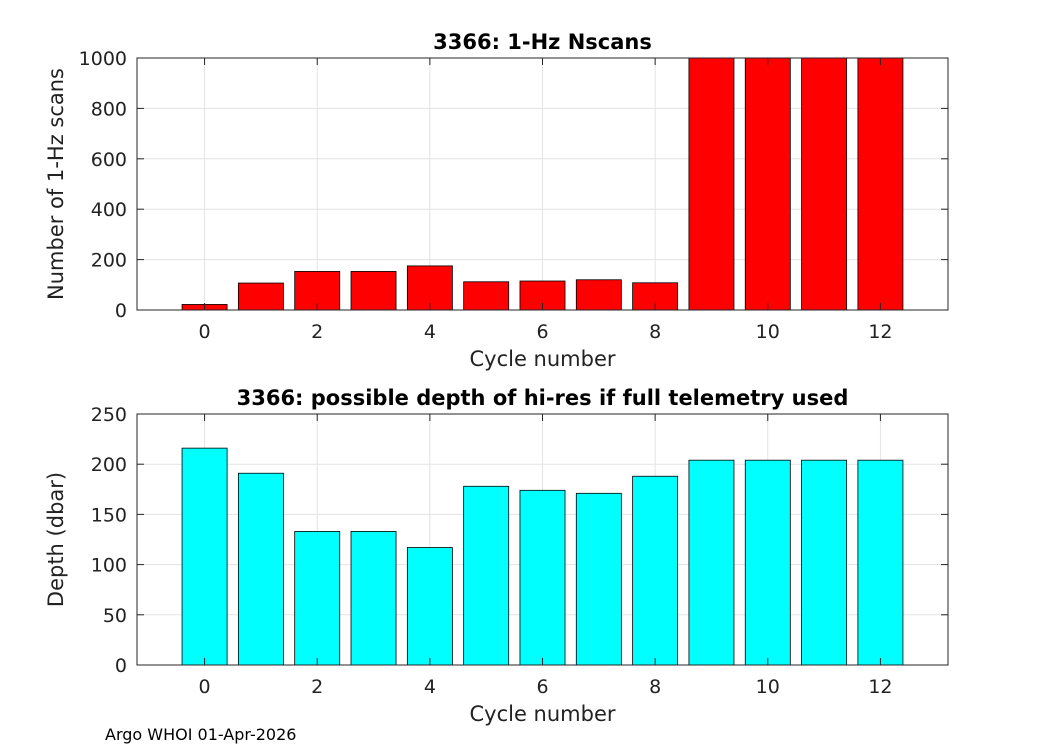  Describe the element at coordinates (109, 160) in the screenshot. I see `y-tick-label: 600` at that location.